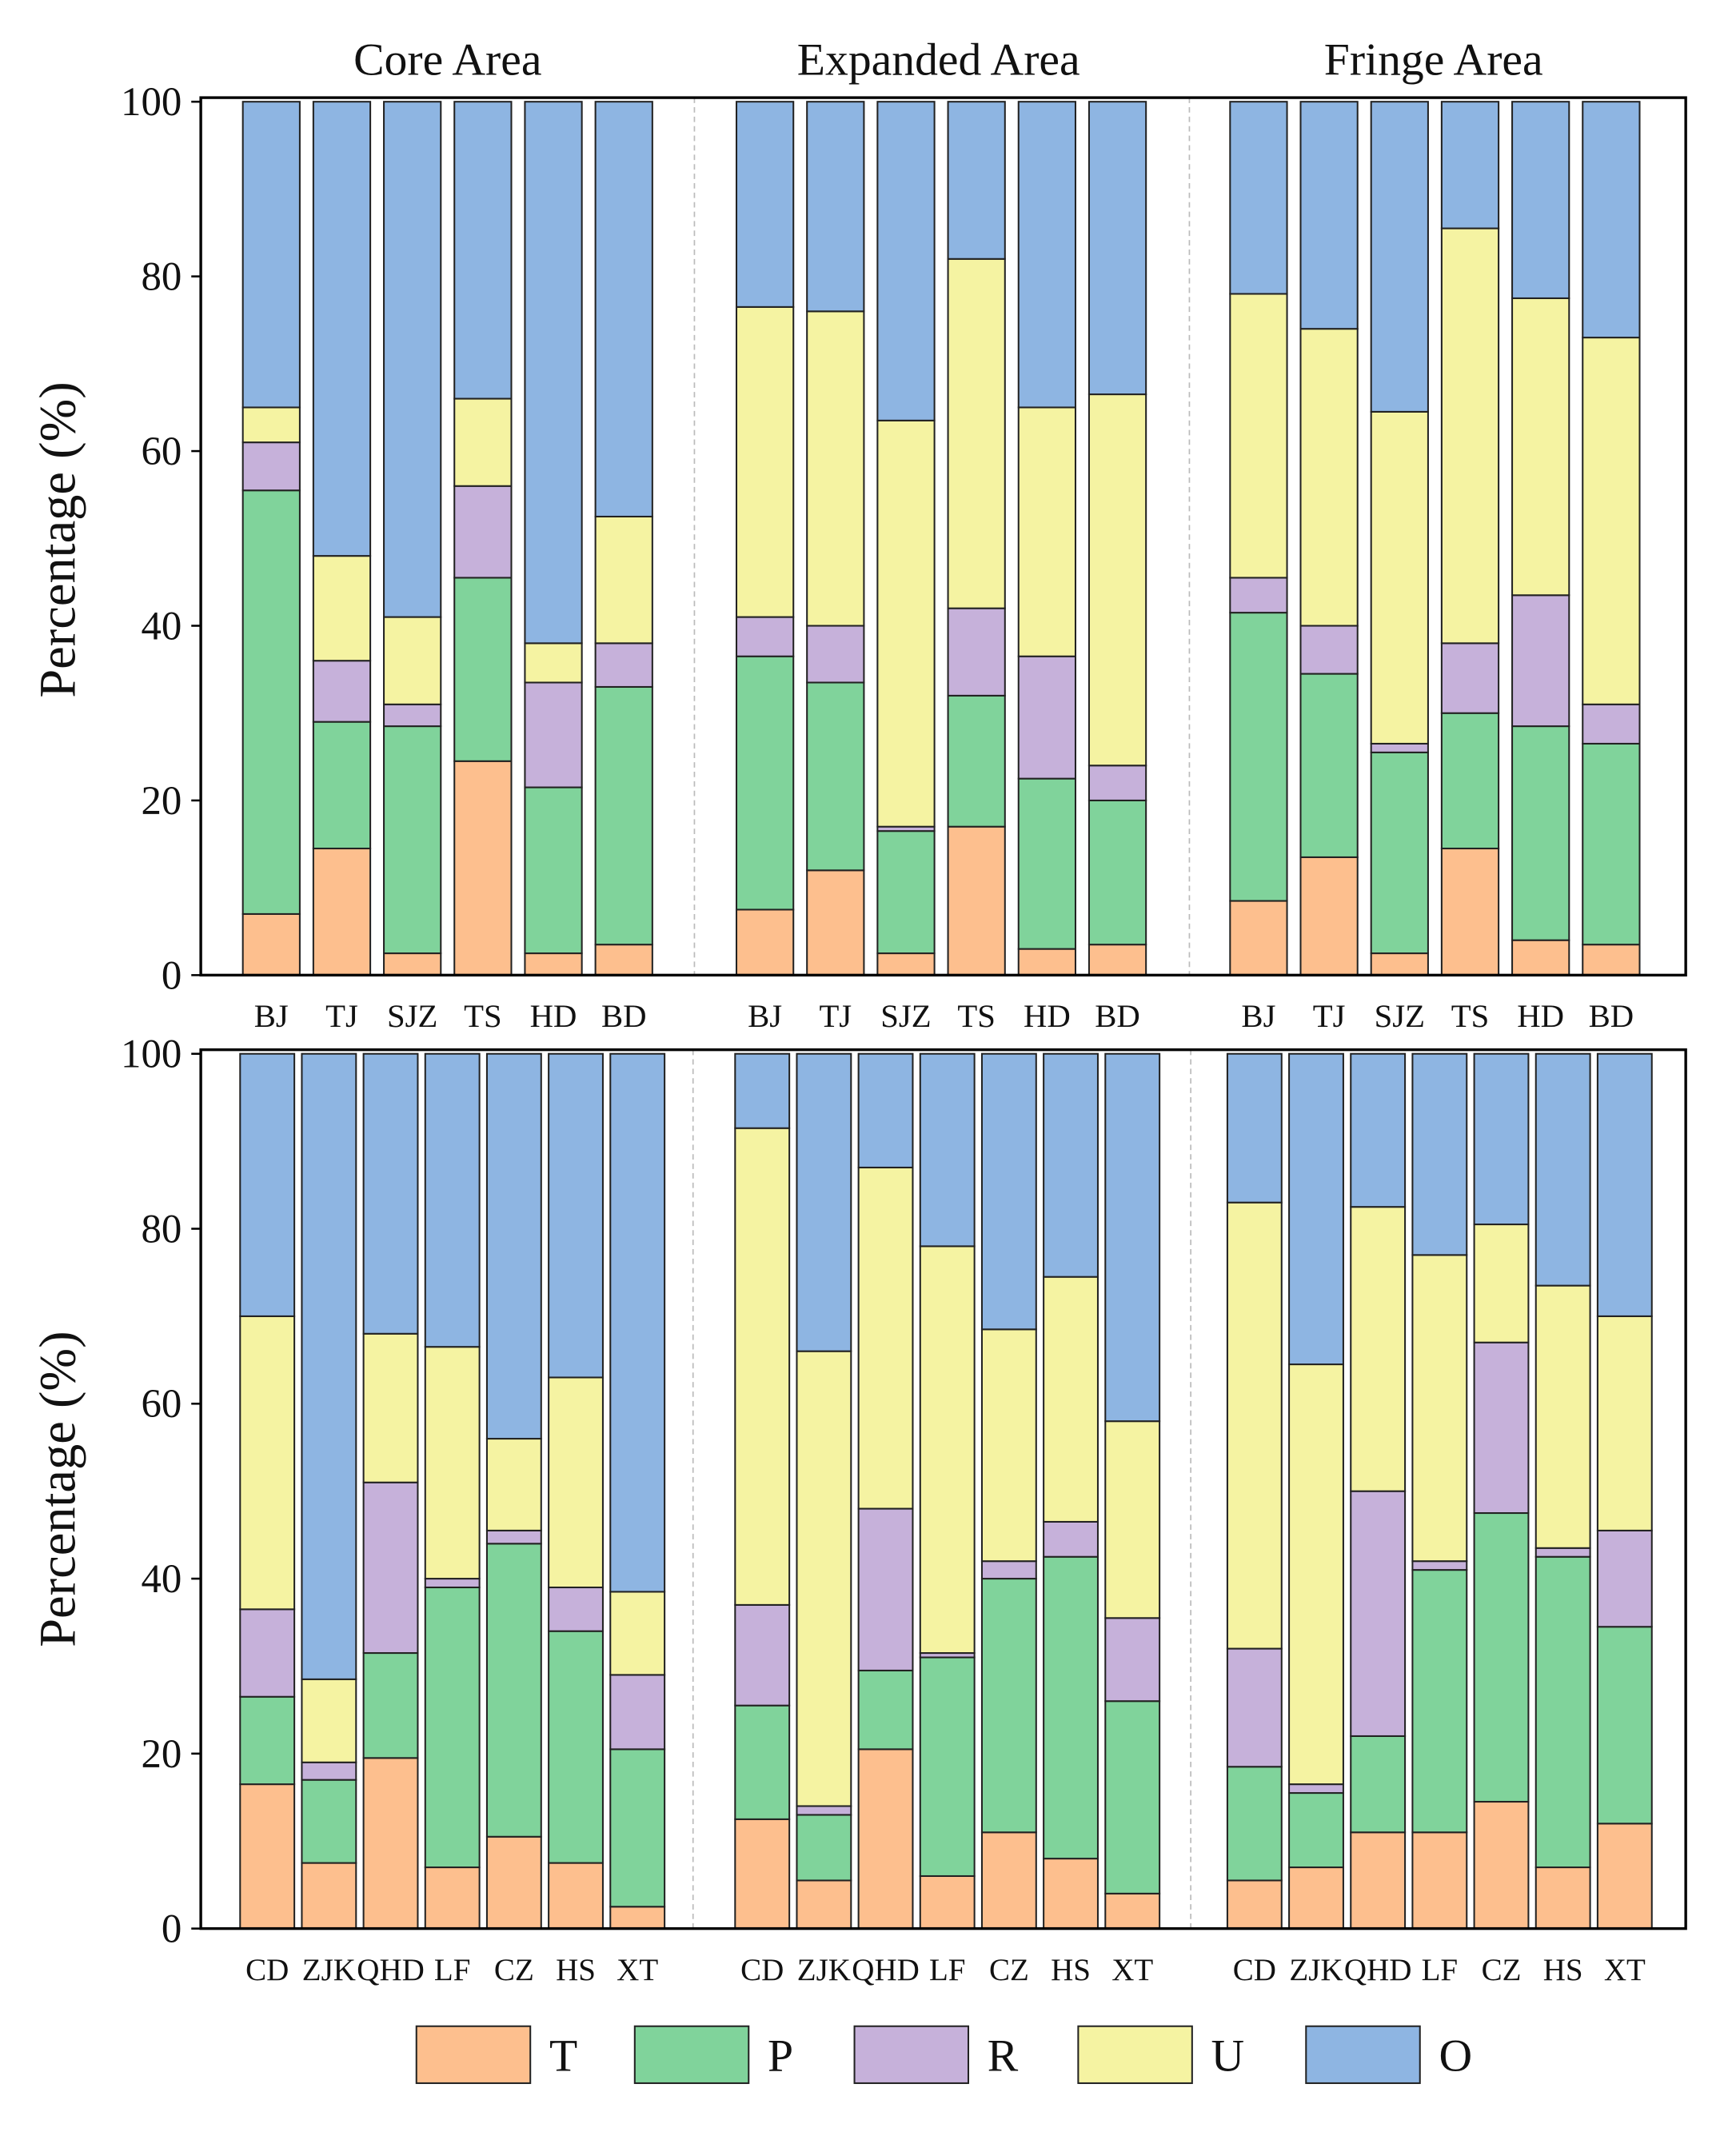 The image size is (1736, 2132). I want to click on x-tick-label: BJ, so click(765, 1016).